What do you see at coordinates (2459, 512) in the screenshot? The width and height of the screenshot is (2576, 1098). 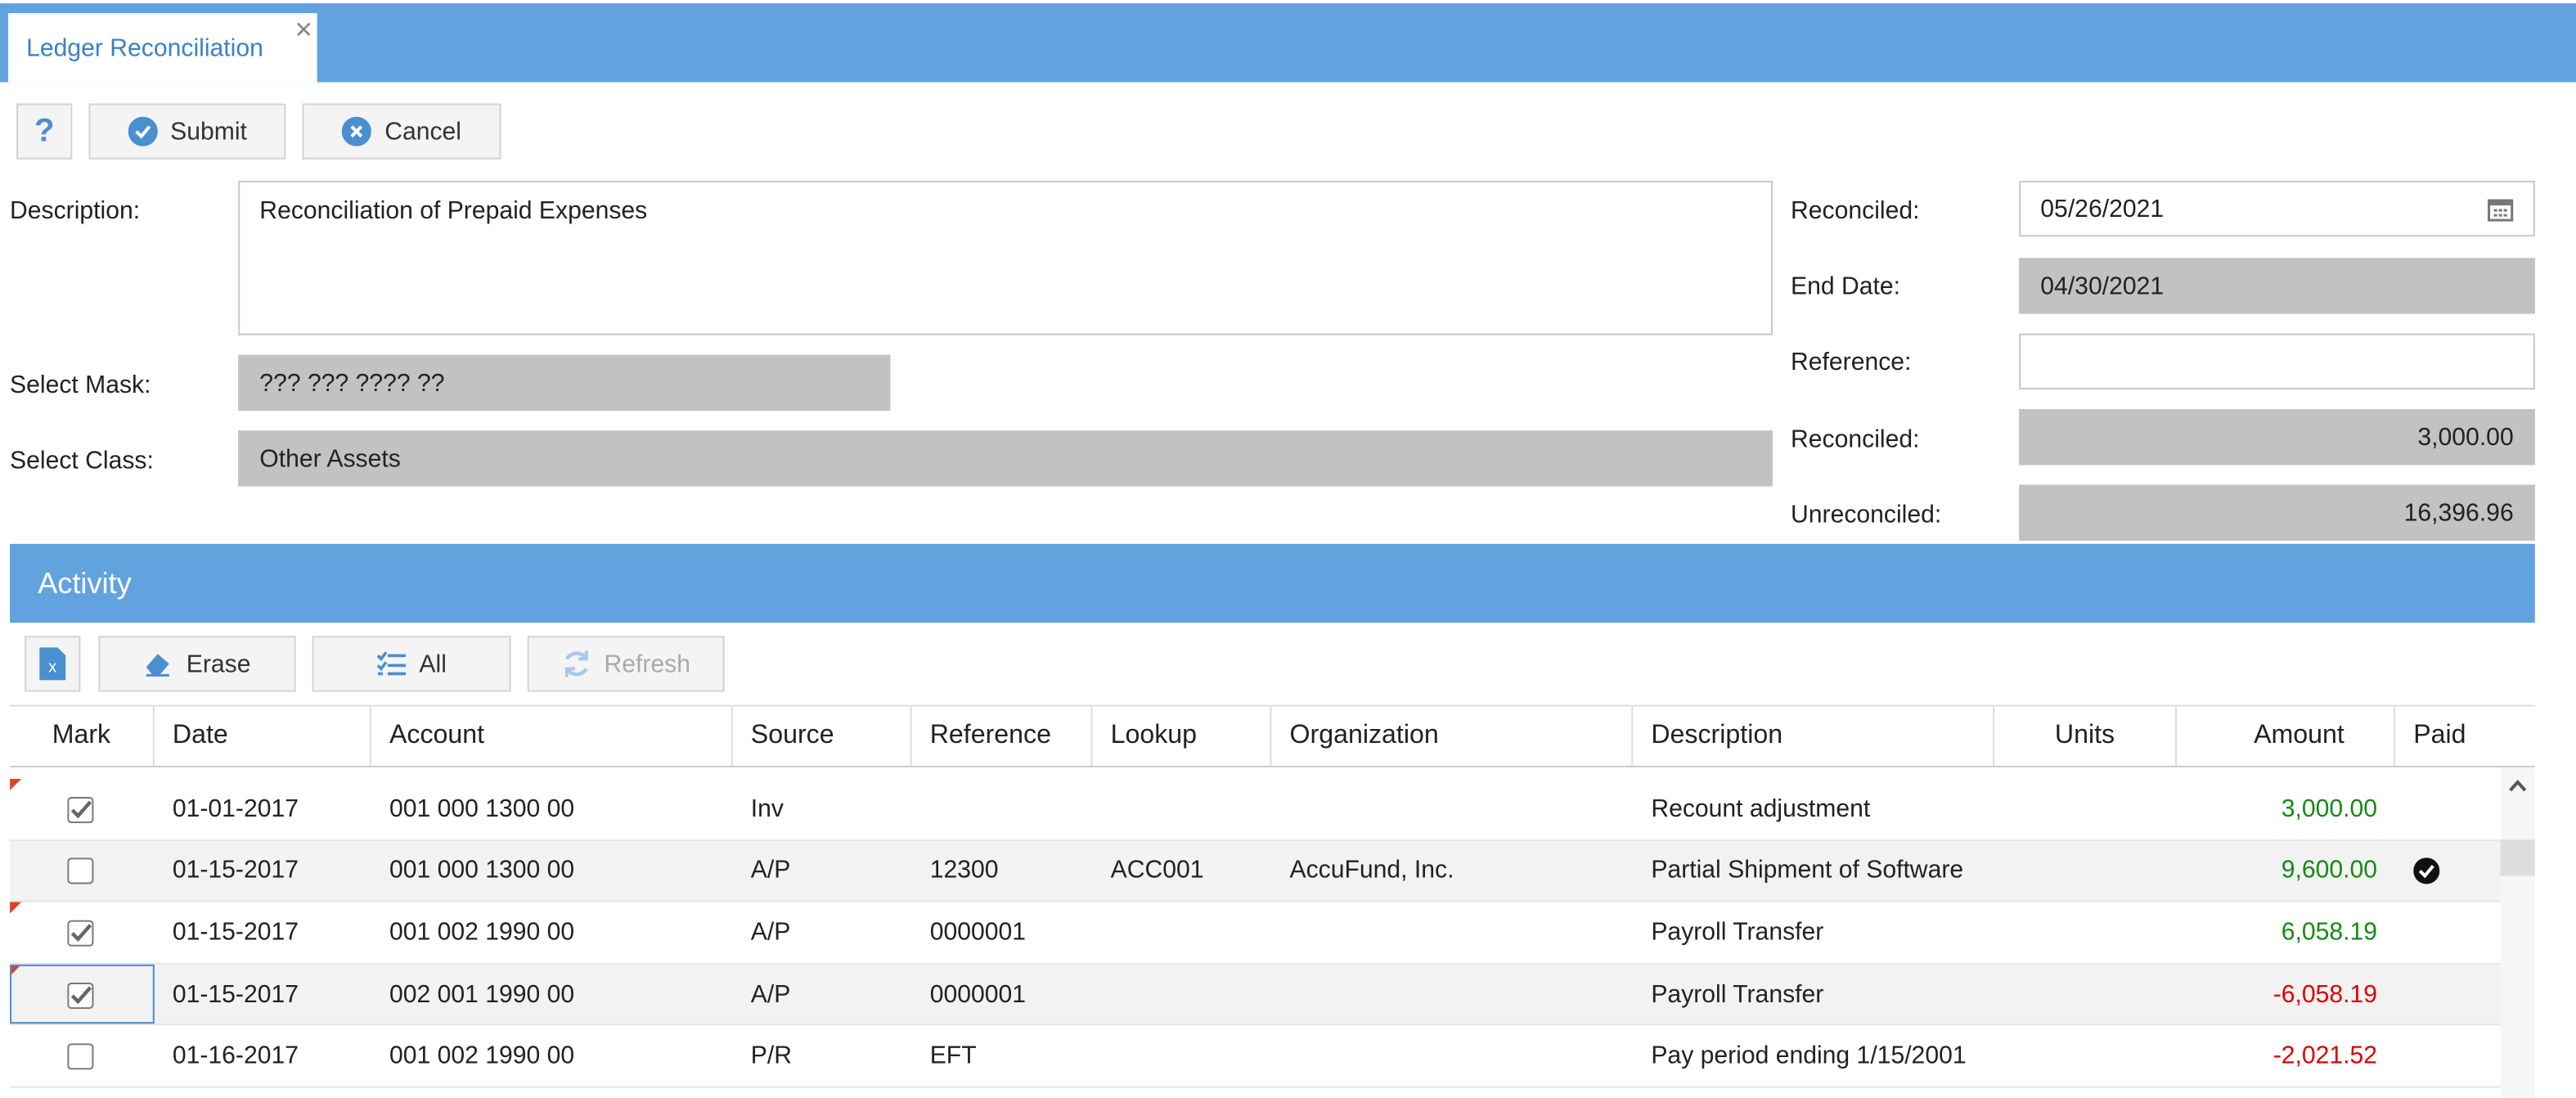 I see `field-value: 16,396.96` at bounding box center [2459, 512].